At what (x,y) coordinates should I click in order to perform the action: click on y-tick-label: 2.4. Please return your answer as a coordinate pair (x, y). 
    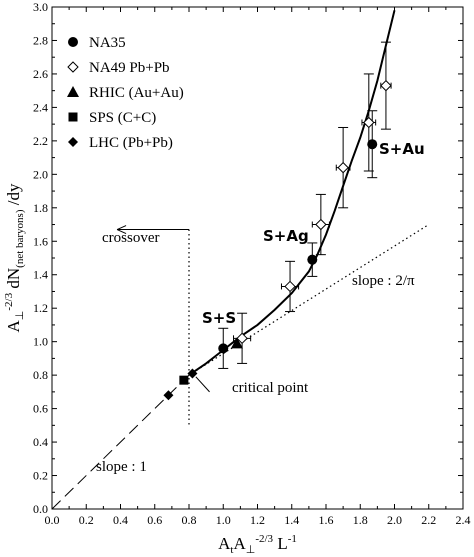
    Looking at the image, I should click on (40, 107).